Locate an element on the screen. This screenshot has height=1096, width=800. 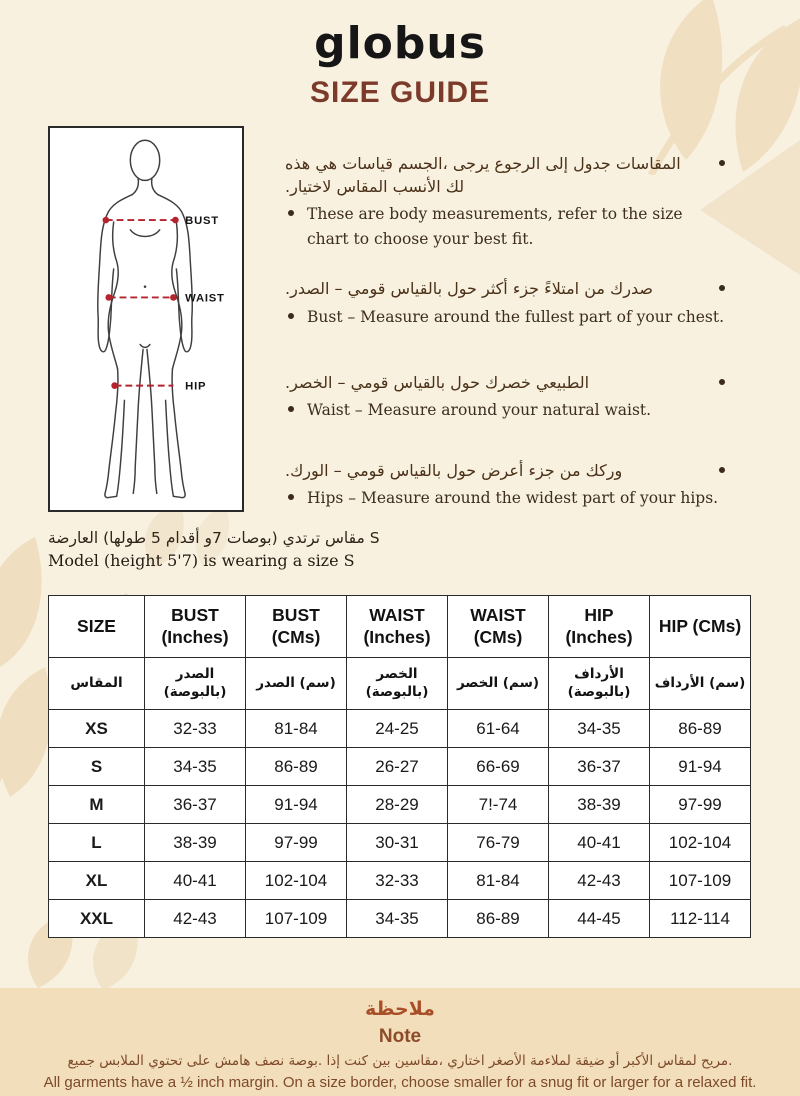
col-header-hip-cm-ar: الأرداف (سم) is located at coordinates (700, 683).